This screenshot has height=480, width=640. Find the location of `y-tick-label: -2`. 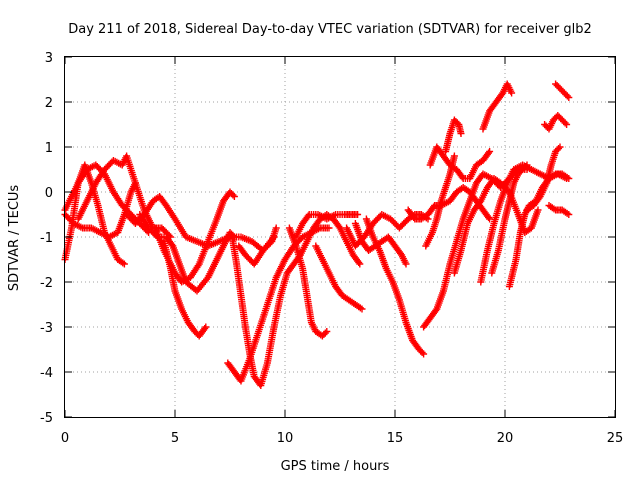

y-tick-label: -2 is located at coordinates (46, 283).